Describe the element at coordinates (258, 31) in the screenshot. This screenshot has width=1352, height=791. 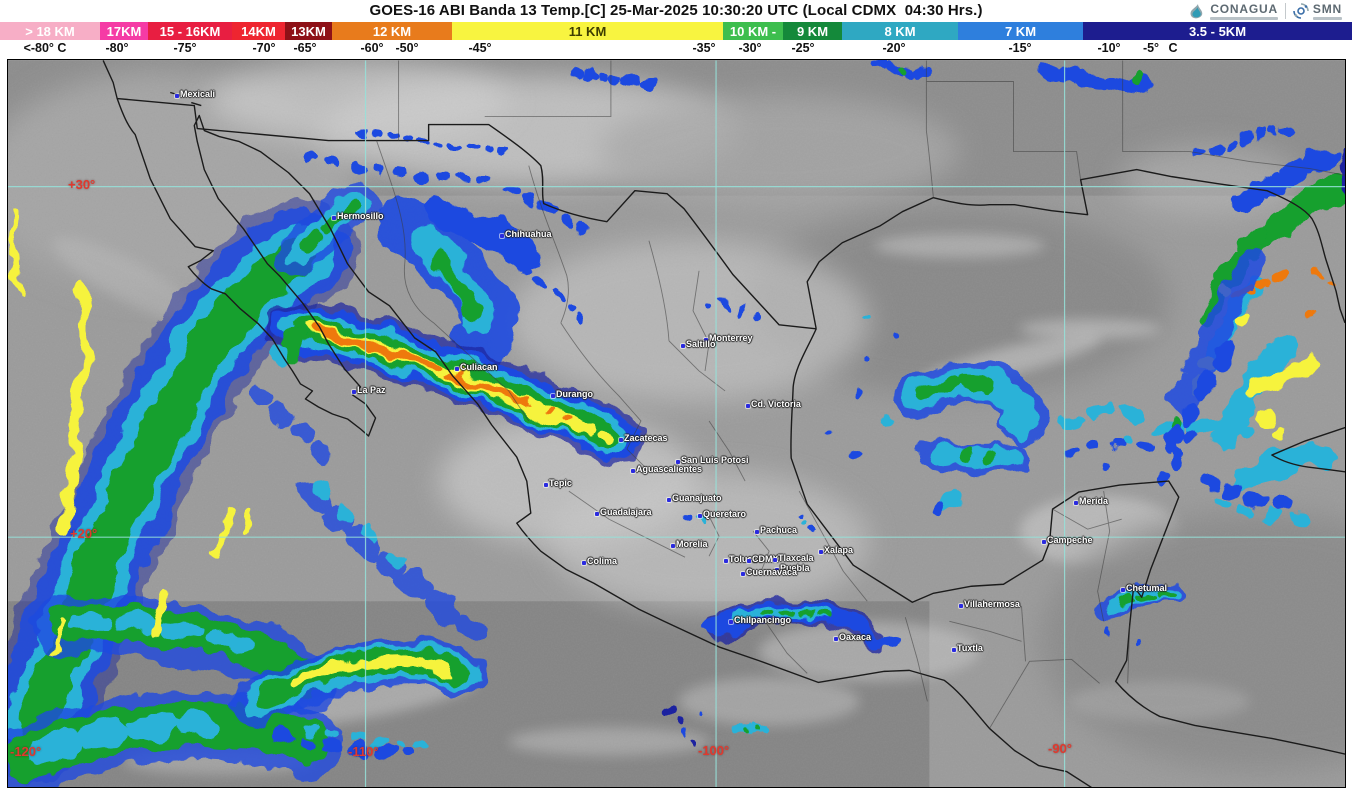
I see `scale-segment: 14KM` at that location.